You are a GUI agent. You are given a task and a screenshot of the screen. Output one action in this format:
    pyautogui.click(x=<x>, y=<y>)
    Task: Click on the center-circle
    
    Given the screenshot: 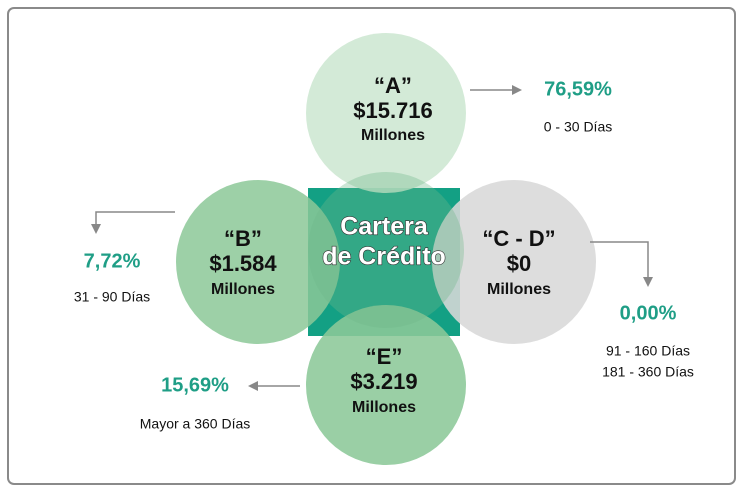 What is the action you would take?
    pyautogui.click(x=386, y=250)
    